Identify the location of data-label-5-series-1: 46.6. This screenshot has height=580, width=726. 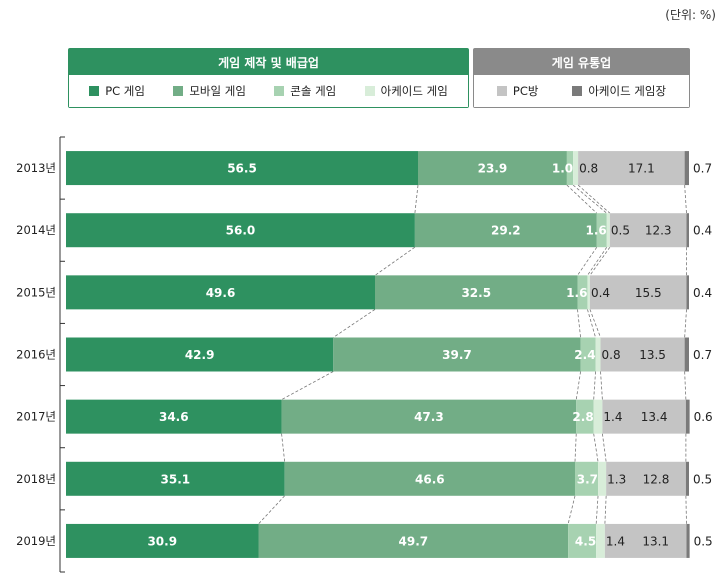
(430, 479).